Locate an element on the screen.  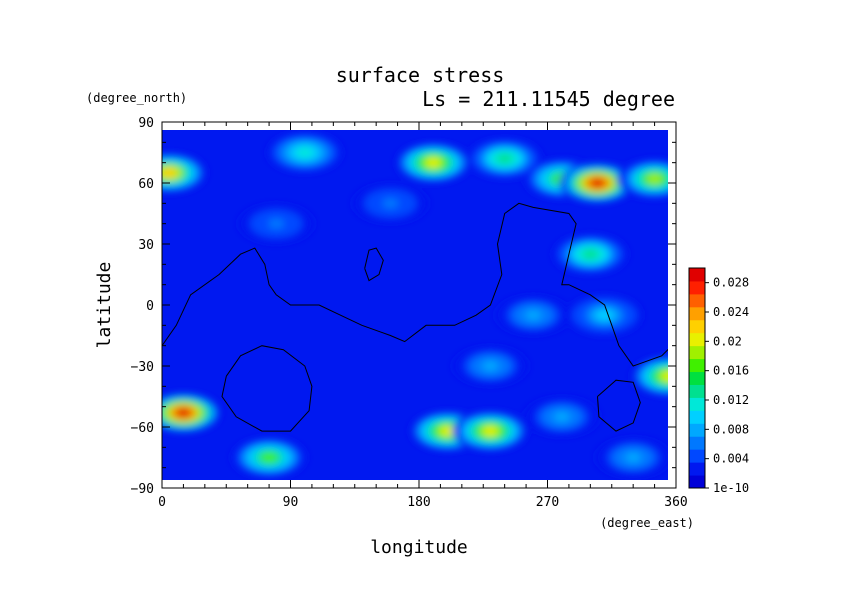
colorbar-frame is located at coordinates (697, 378).